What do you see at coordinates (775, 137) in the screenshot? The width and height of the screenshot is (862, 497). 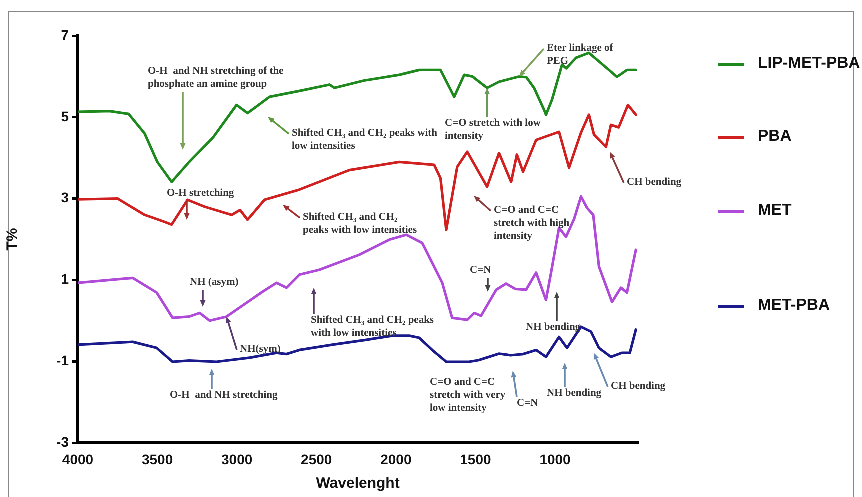 I see `legend-label: PBA` at bounding box center [775, 137].